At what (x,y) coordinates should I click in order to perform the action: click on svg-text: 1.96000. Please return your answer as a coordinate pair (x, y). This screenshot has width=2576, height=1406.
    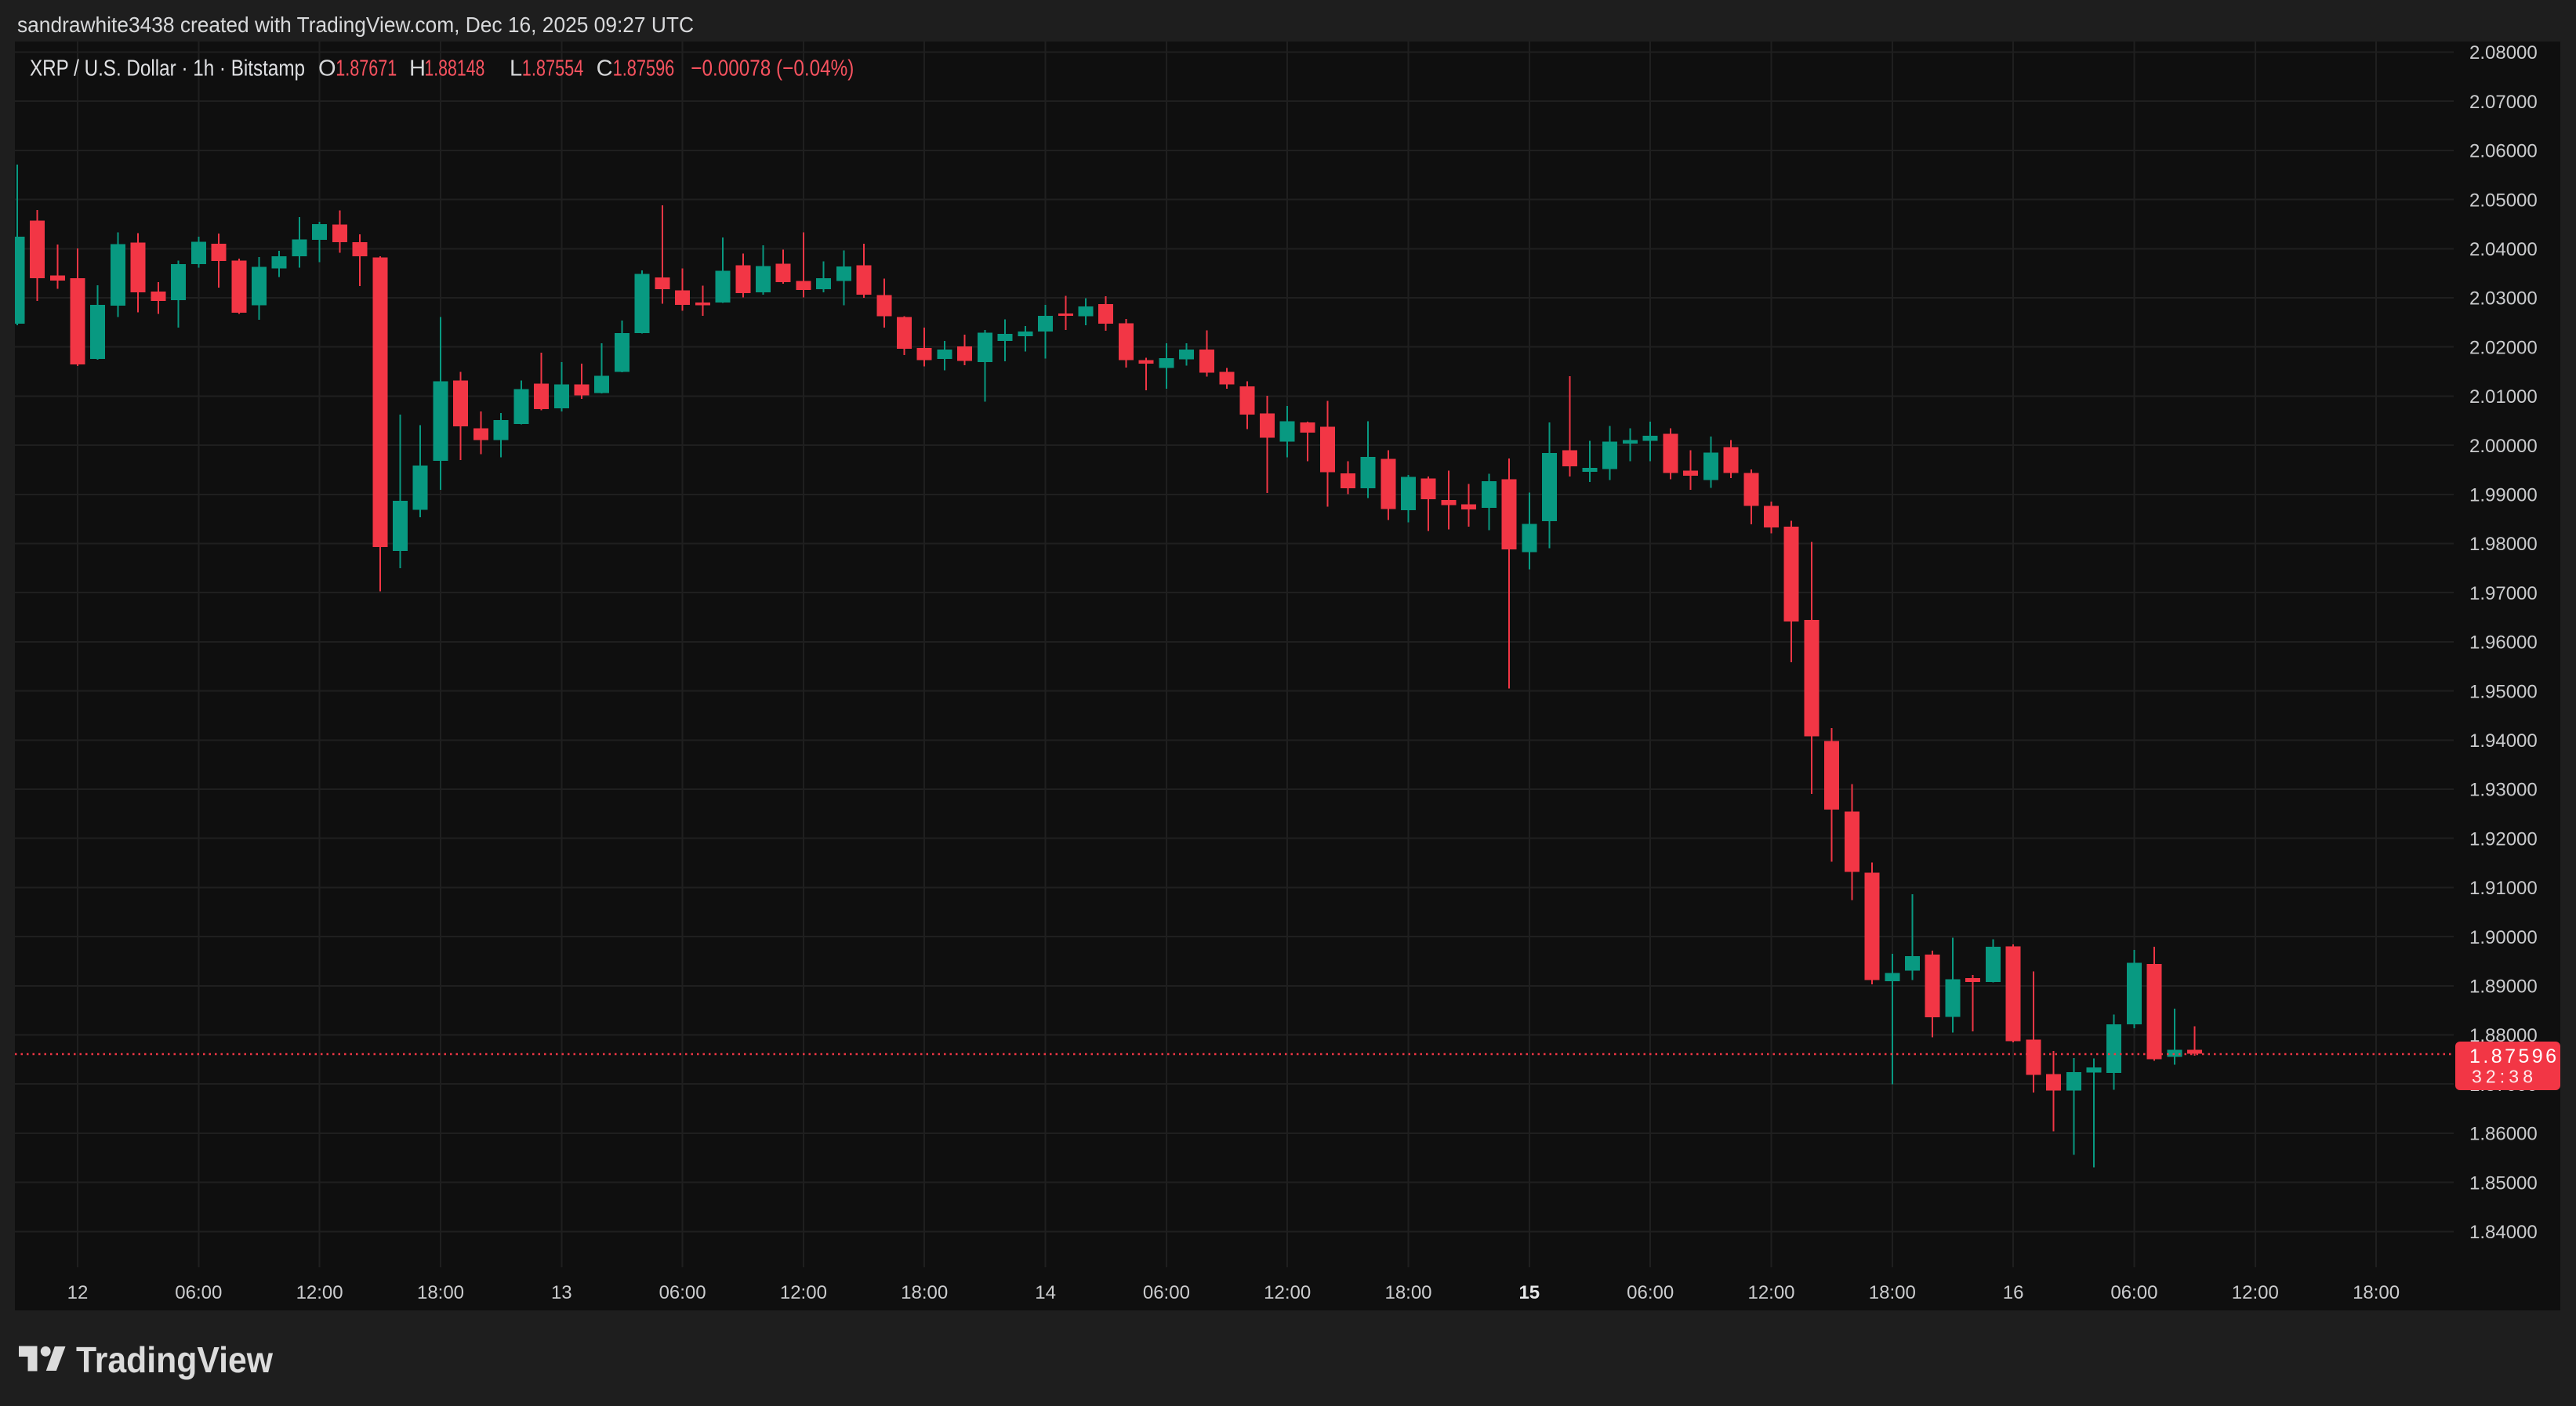
    Looking at the image, I should click on (2504, 643).